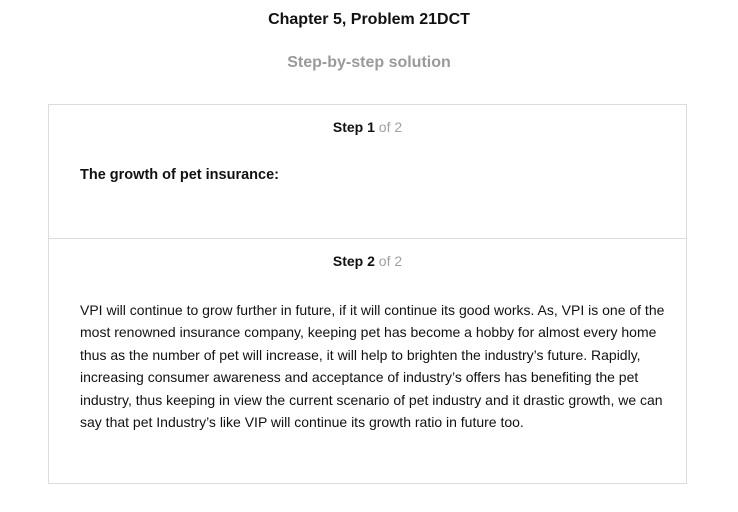  What do you see at coordinates (390, 261) in the screenshot?
I see `step-2-of-total: of 2` at bounding box center [390, 261].